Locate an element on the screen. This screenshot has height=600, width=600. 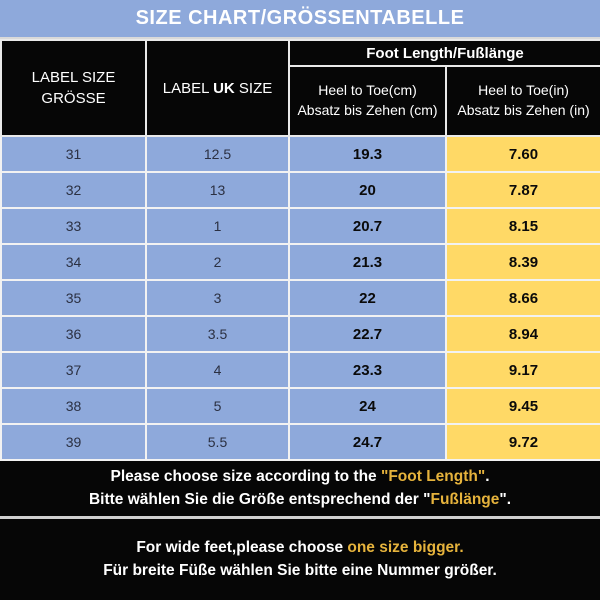
cm-cell: 23.3 is located at coordinates (367, 370).